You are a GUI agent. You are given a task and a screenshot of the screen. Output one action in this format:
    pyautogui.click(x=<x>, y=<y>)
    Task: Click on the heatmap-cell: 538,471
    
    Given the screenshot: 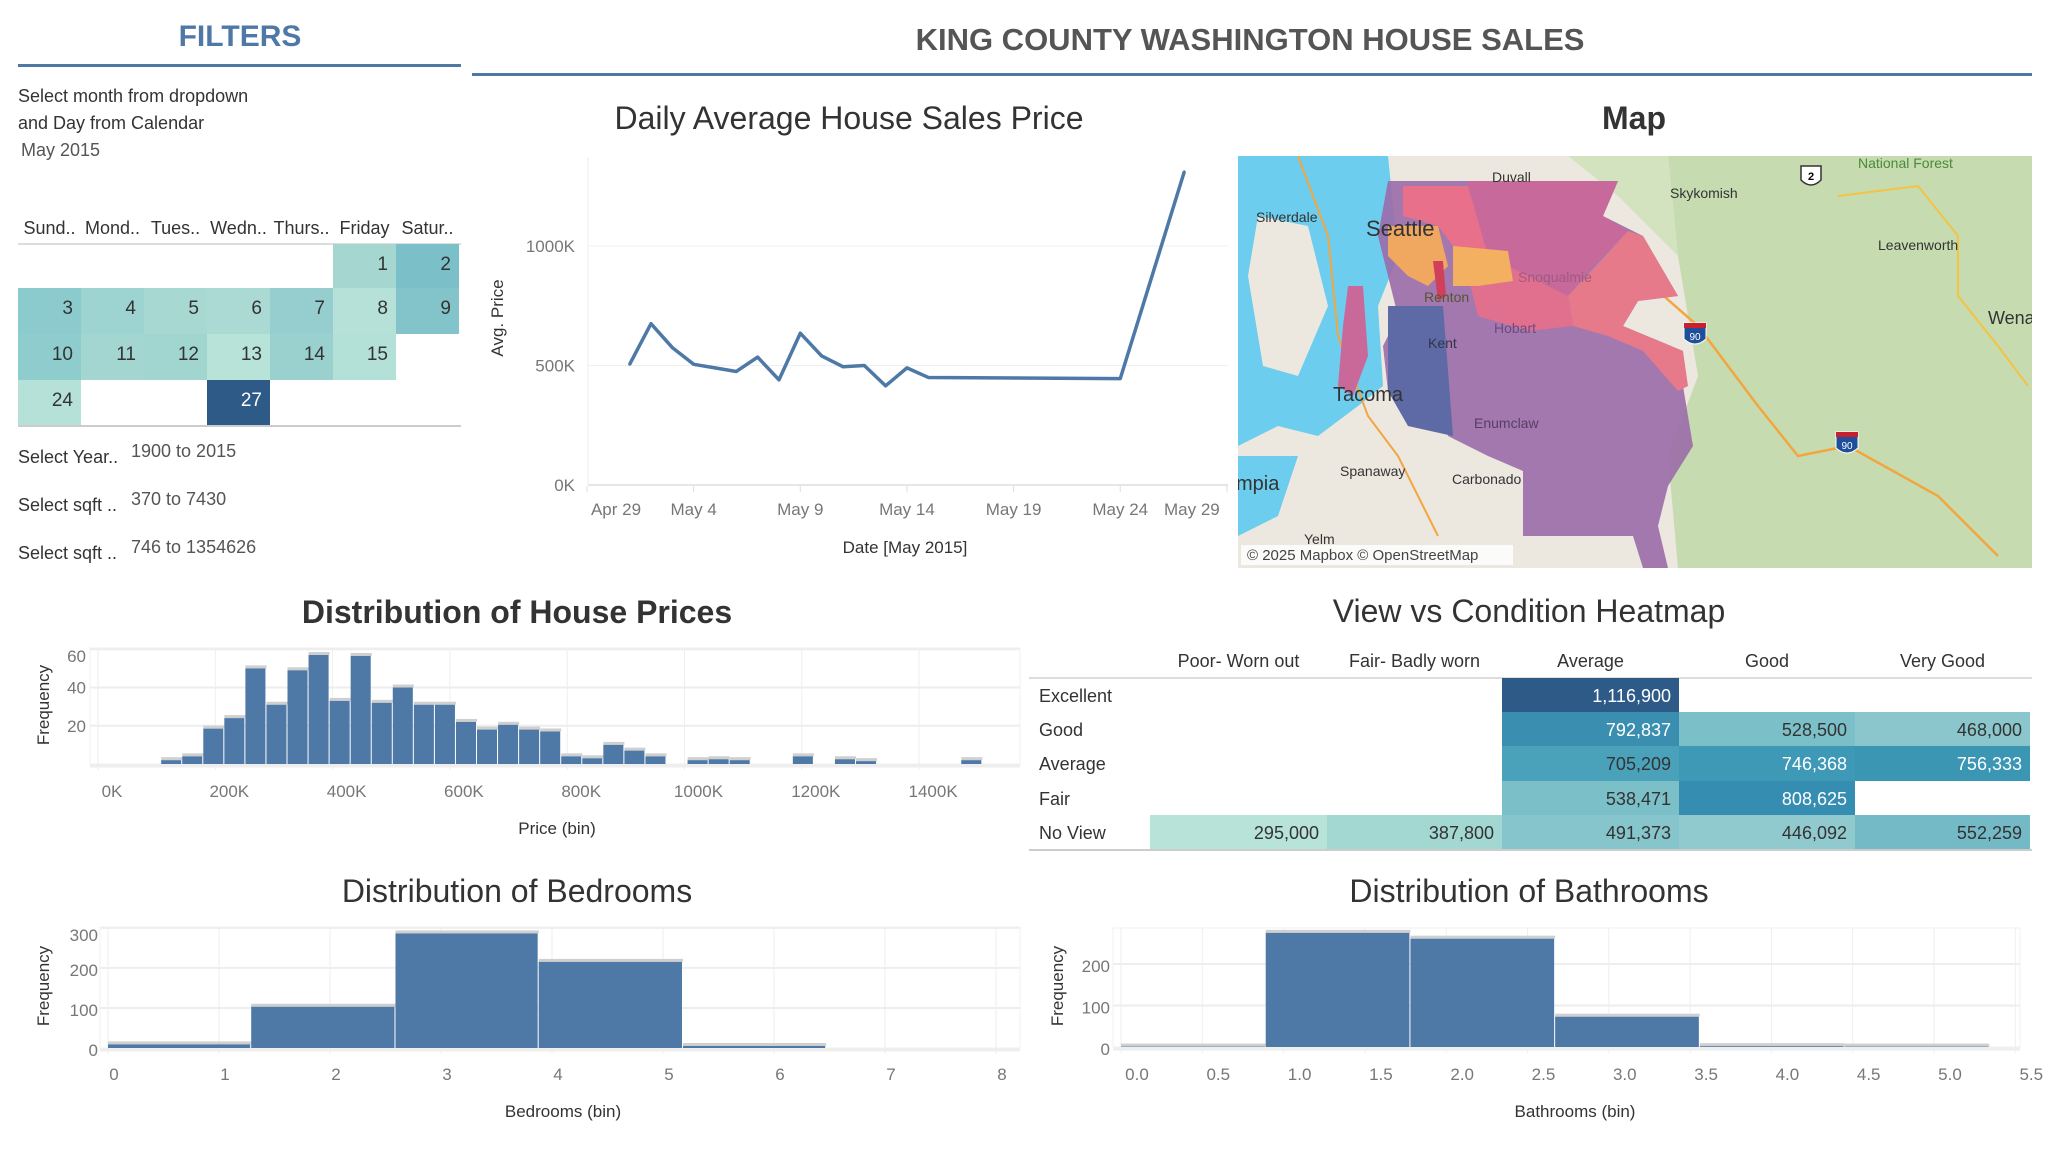 What is the action you would take?
    pyautogui.click(x=1590, y=798)
    